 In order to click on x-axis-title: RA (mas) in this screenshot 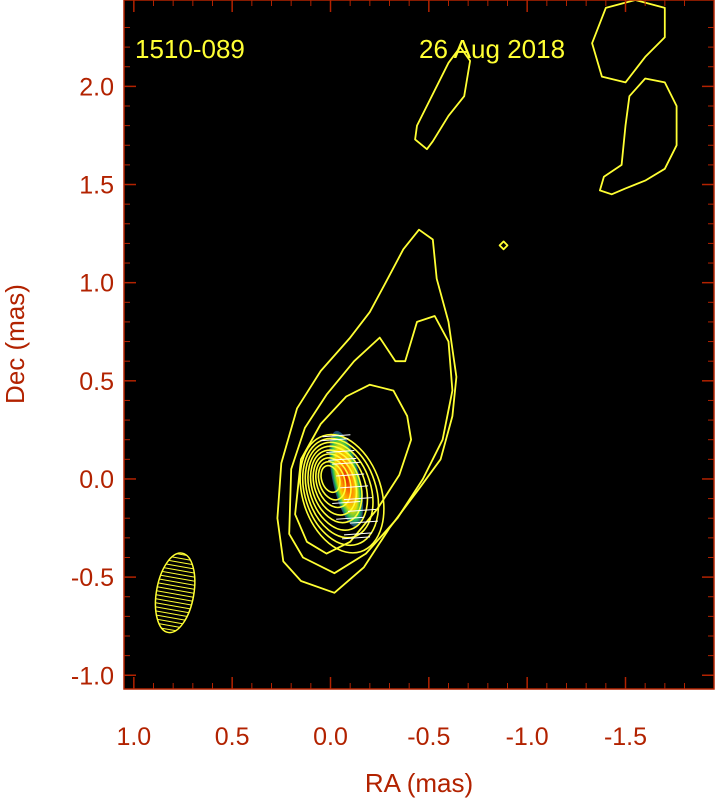, I will do `click(419, 783)`.